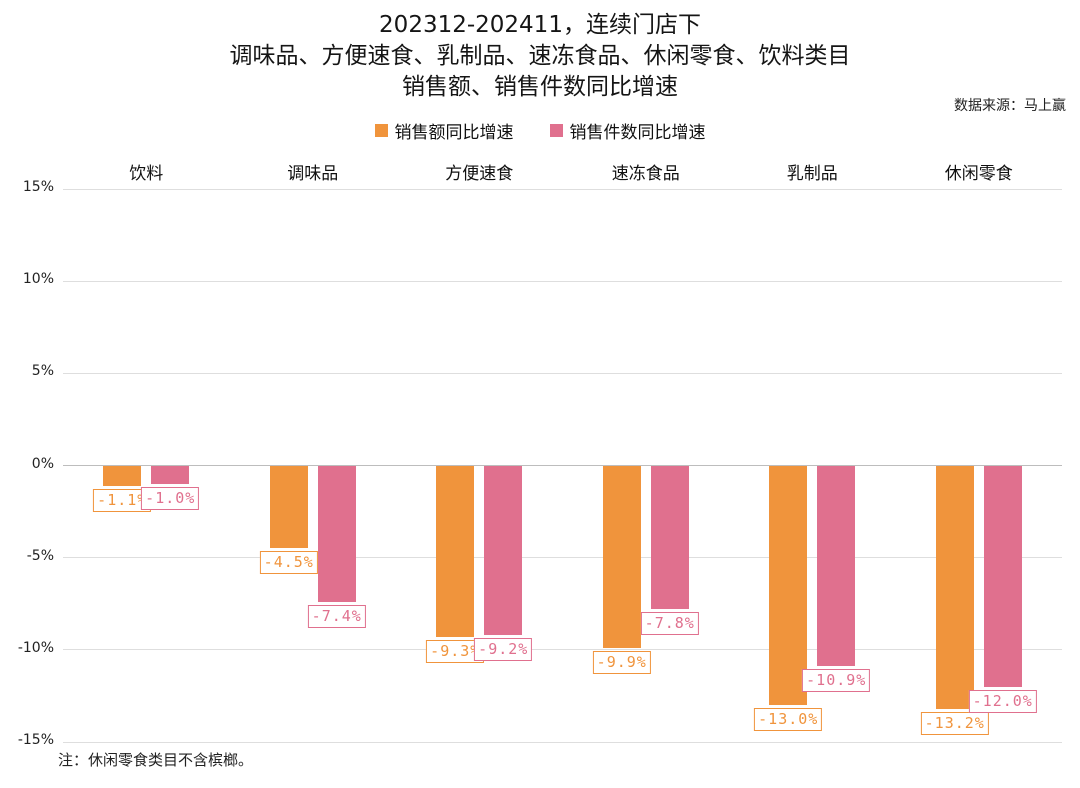  I want to click on data-source-label: 数据来源：马上赢, so click(1010, 106).